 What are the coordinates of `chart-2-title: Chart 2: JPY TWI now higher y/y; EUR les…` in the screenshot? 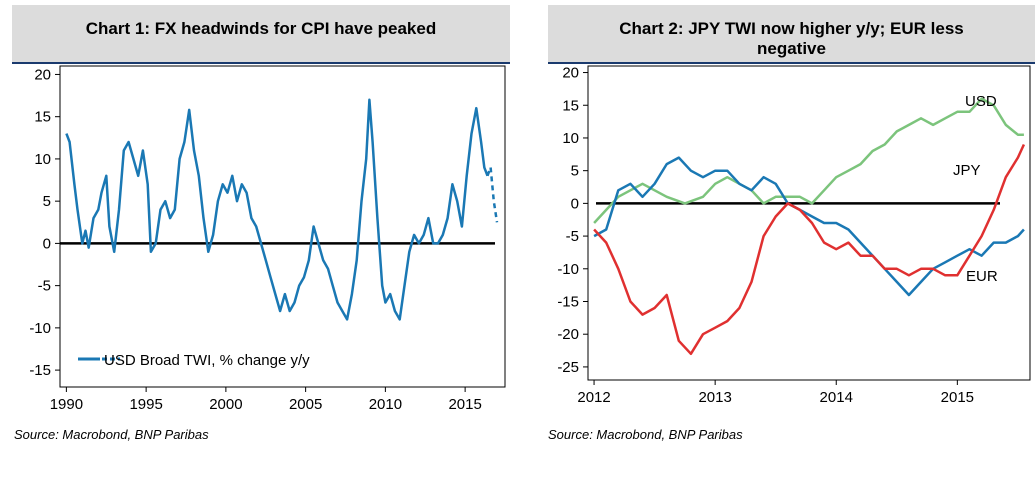 It's located at (791, 38).